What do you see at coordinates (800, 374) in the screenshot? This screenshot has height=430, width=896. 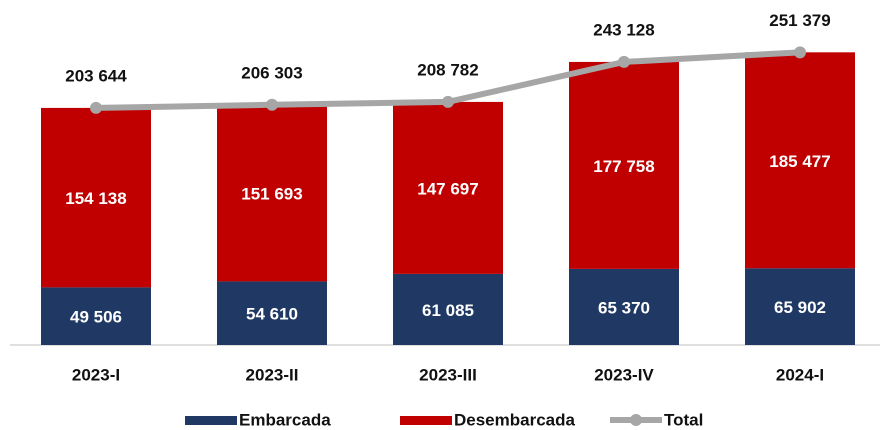 I see `x-tick-label: 2024-I` at bounding box center [800, 374].